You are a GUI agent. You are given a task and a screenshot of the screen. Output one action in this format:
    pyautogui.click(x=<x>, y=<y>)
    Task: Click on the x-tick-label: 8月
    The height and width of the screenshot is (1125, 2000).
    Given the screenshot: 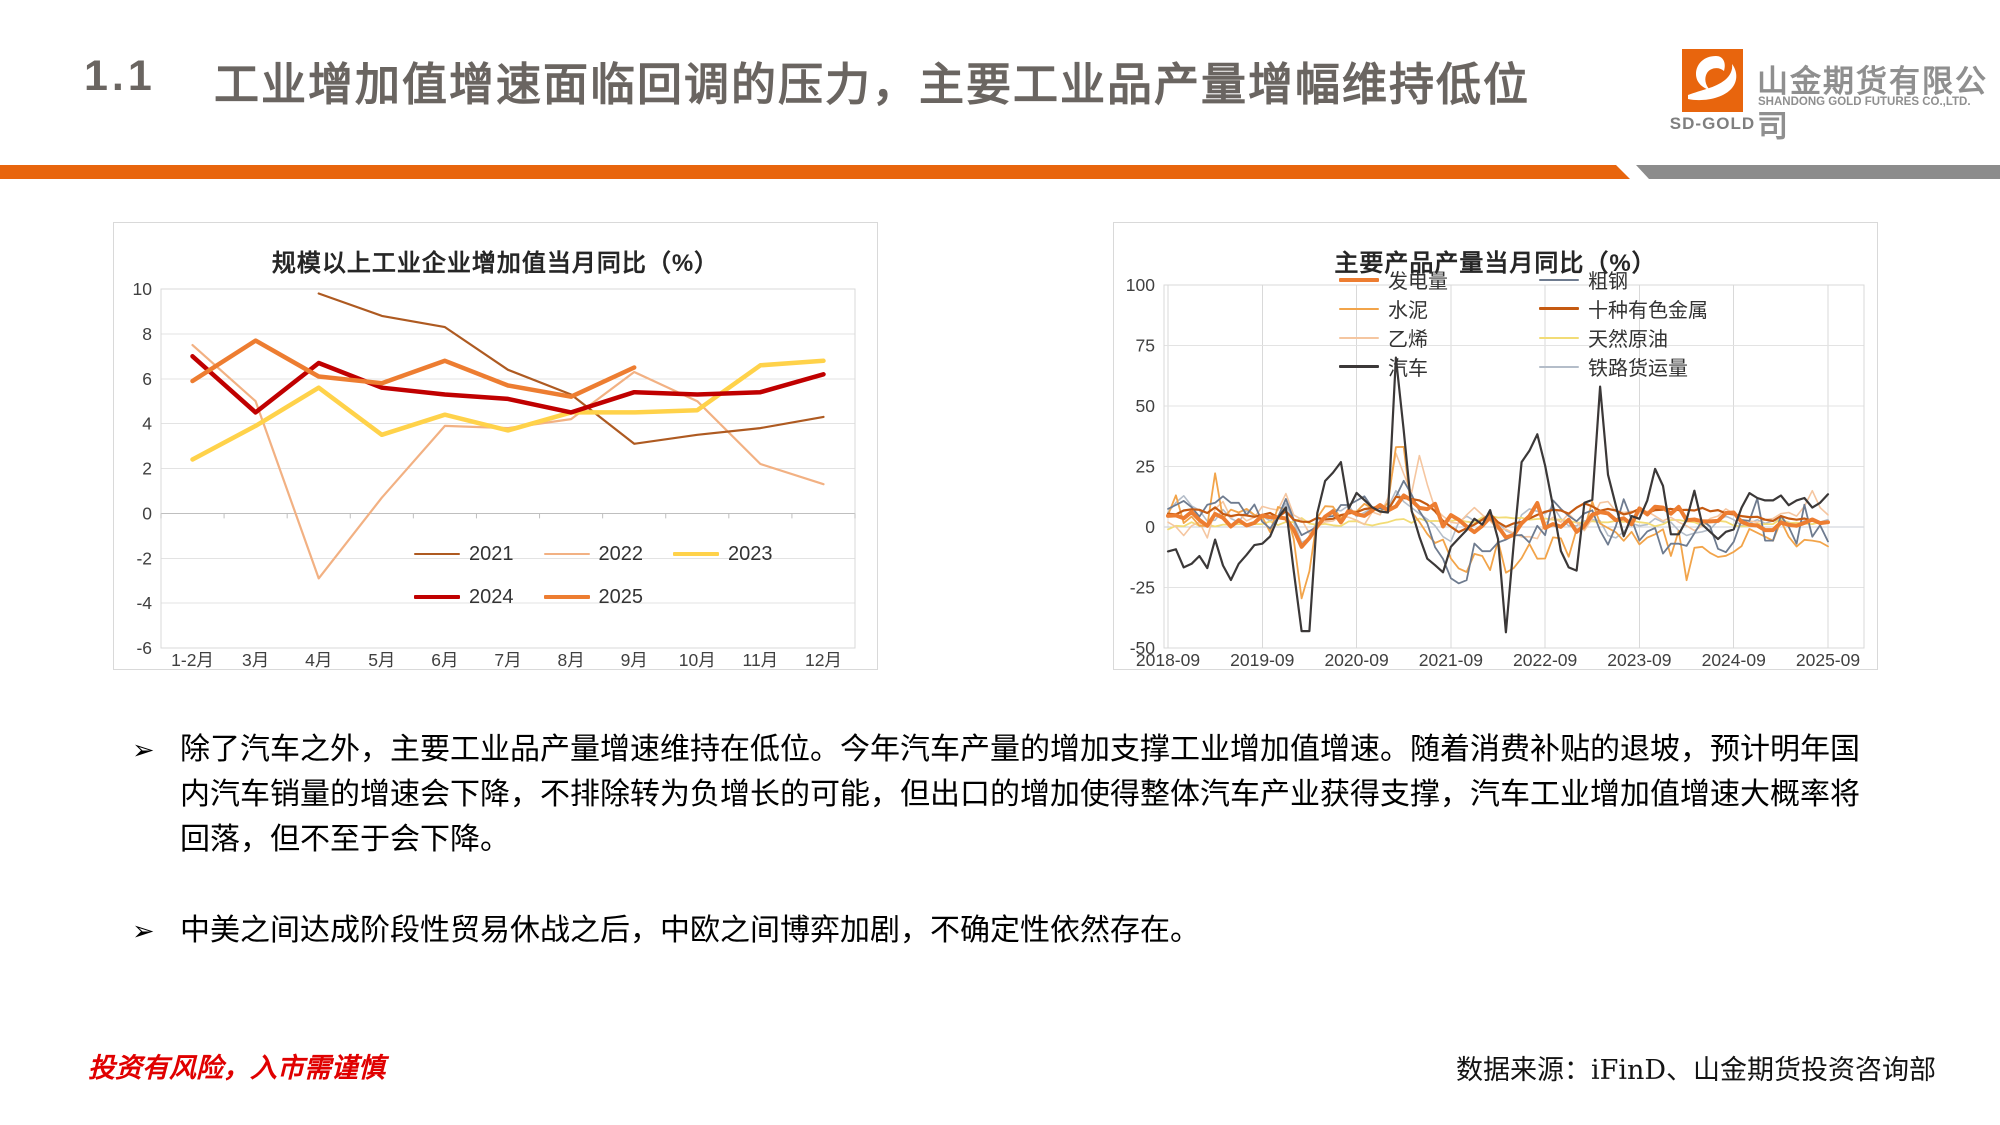 What is the action you would take?
    pyautogui.click(x=570, y=659)
    